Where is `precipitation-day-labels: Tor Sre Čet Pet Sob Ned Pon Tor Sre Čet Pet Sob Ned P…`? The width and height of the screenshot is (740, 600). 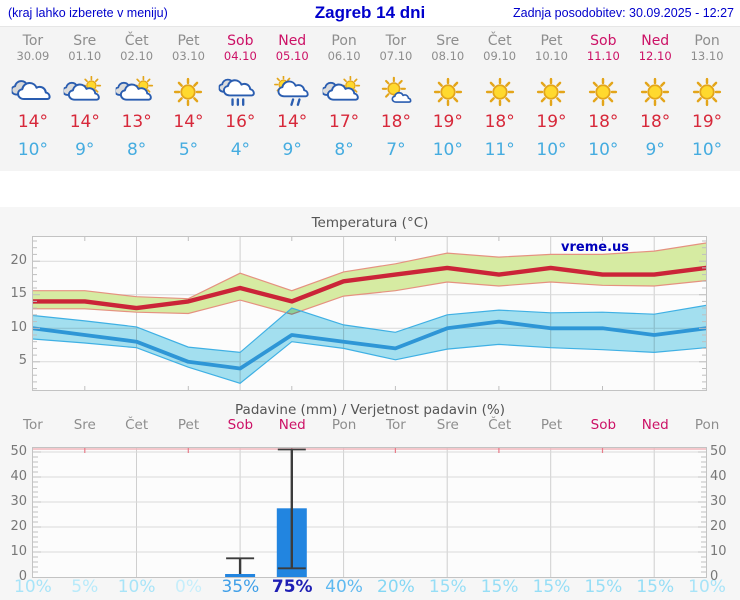 precipitation-day-labels: Tor Sre Čet Pet Sob Ned Pon Tor Sre Čet Pet Sob Ned P… is located at coordinates (370, 425).